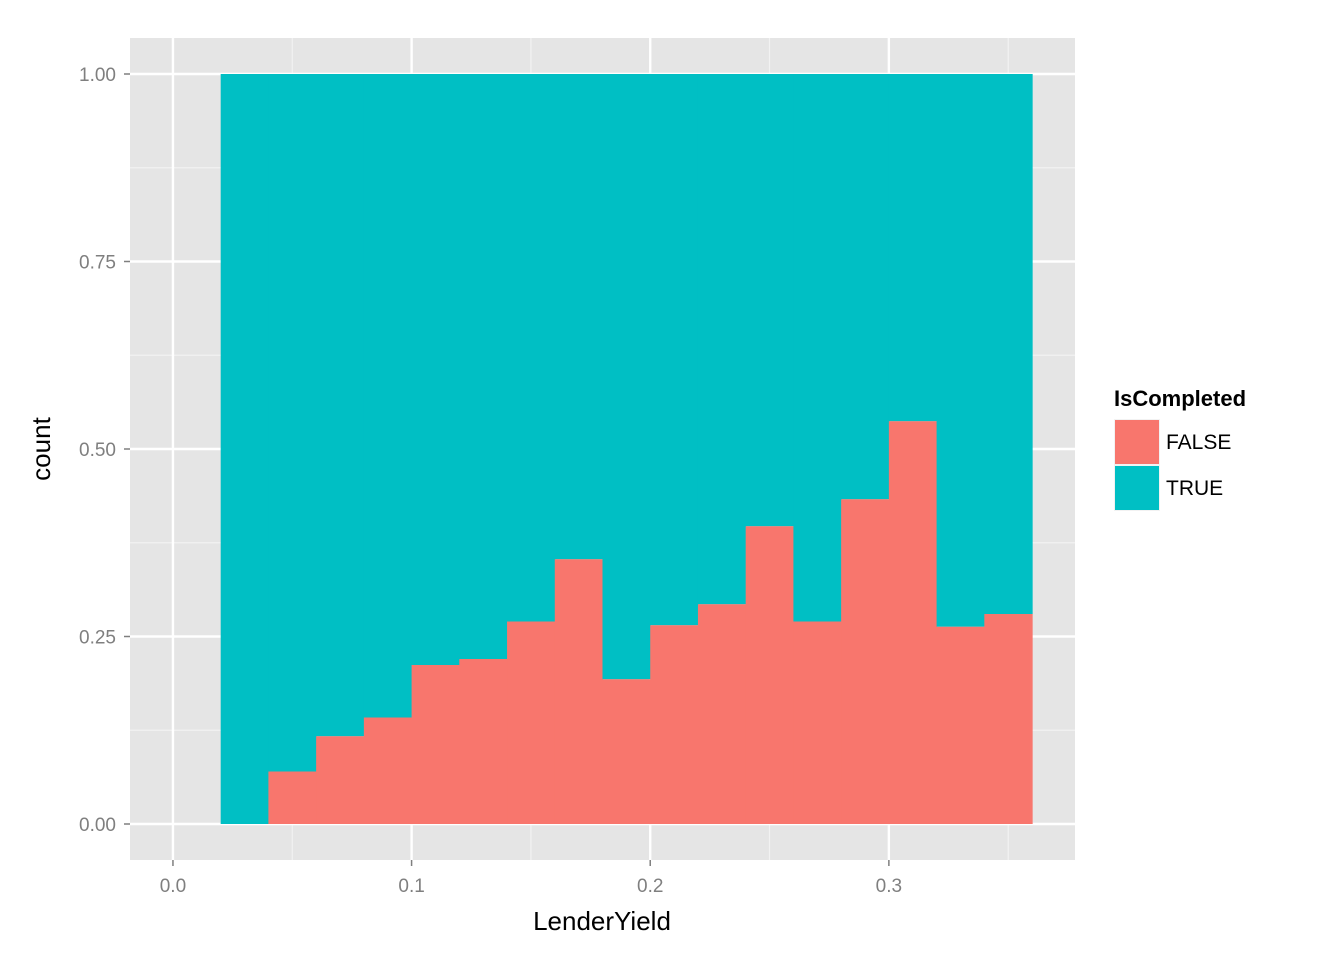  I want to click on y-tick-label: 1.00, so click(97, 75).